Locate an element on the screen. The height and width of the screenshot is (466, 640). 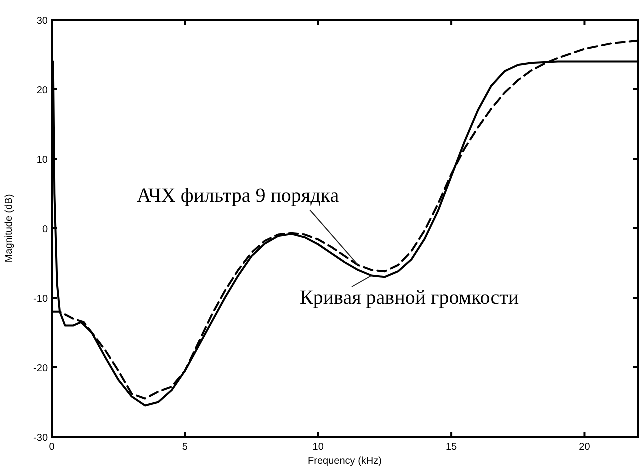
x-tick-label: 10 is located at coordinates (318, 447).